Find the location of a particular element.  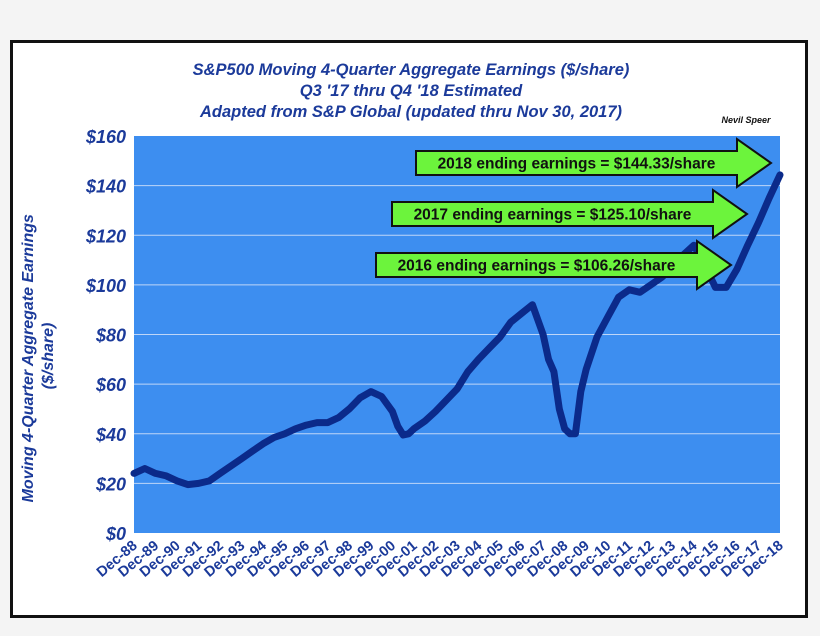

annotation-text: 2017 ending earnings = $125.10/share is located at coordinates (553, 215).